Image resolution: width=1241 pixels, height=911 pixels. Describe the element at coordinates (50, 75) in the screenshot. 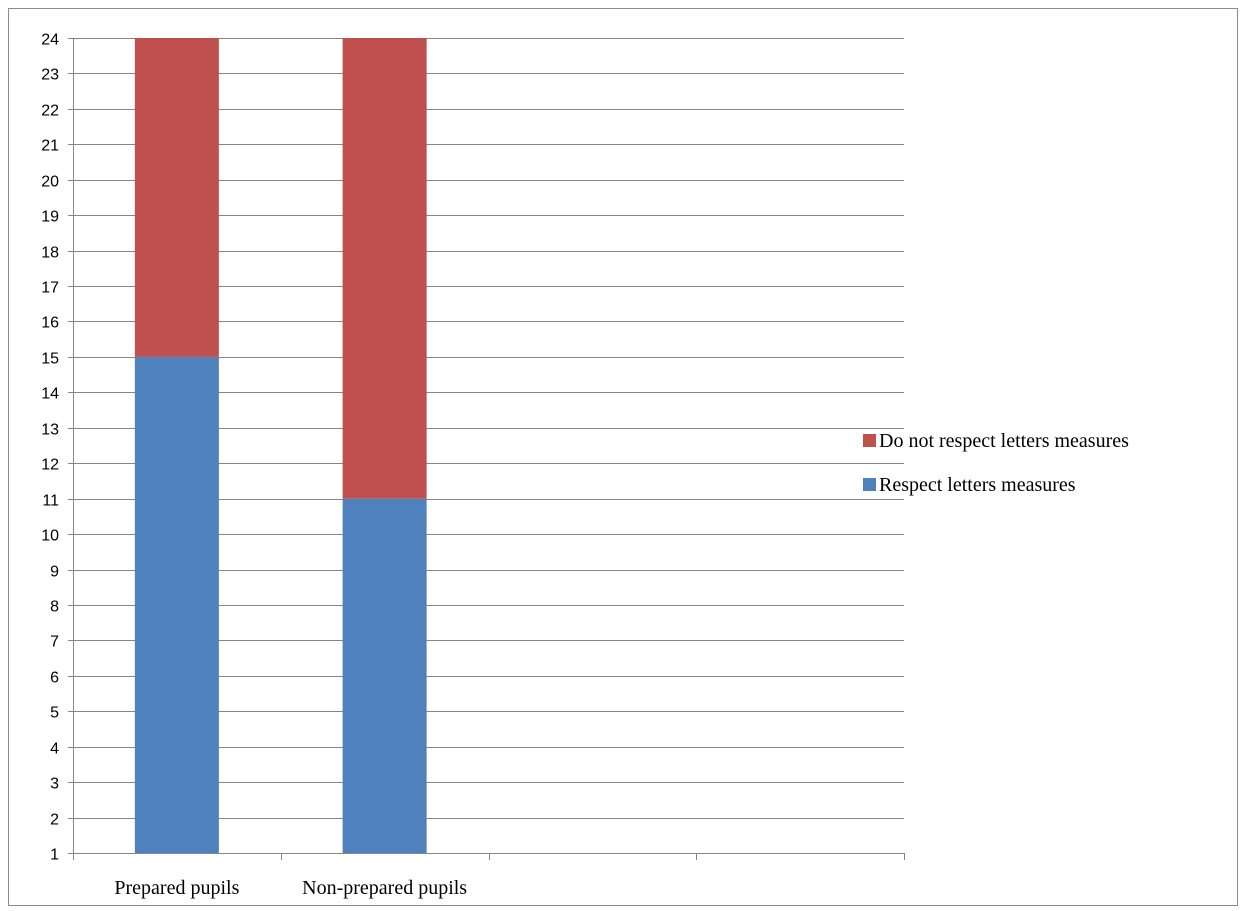

I see `y-tick-label-23: 23` at that location.